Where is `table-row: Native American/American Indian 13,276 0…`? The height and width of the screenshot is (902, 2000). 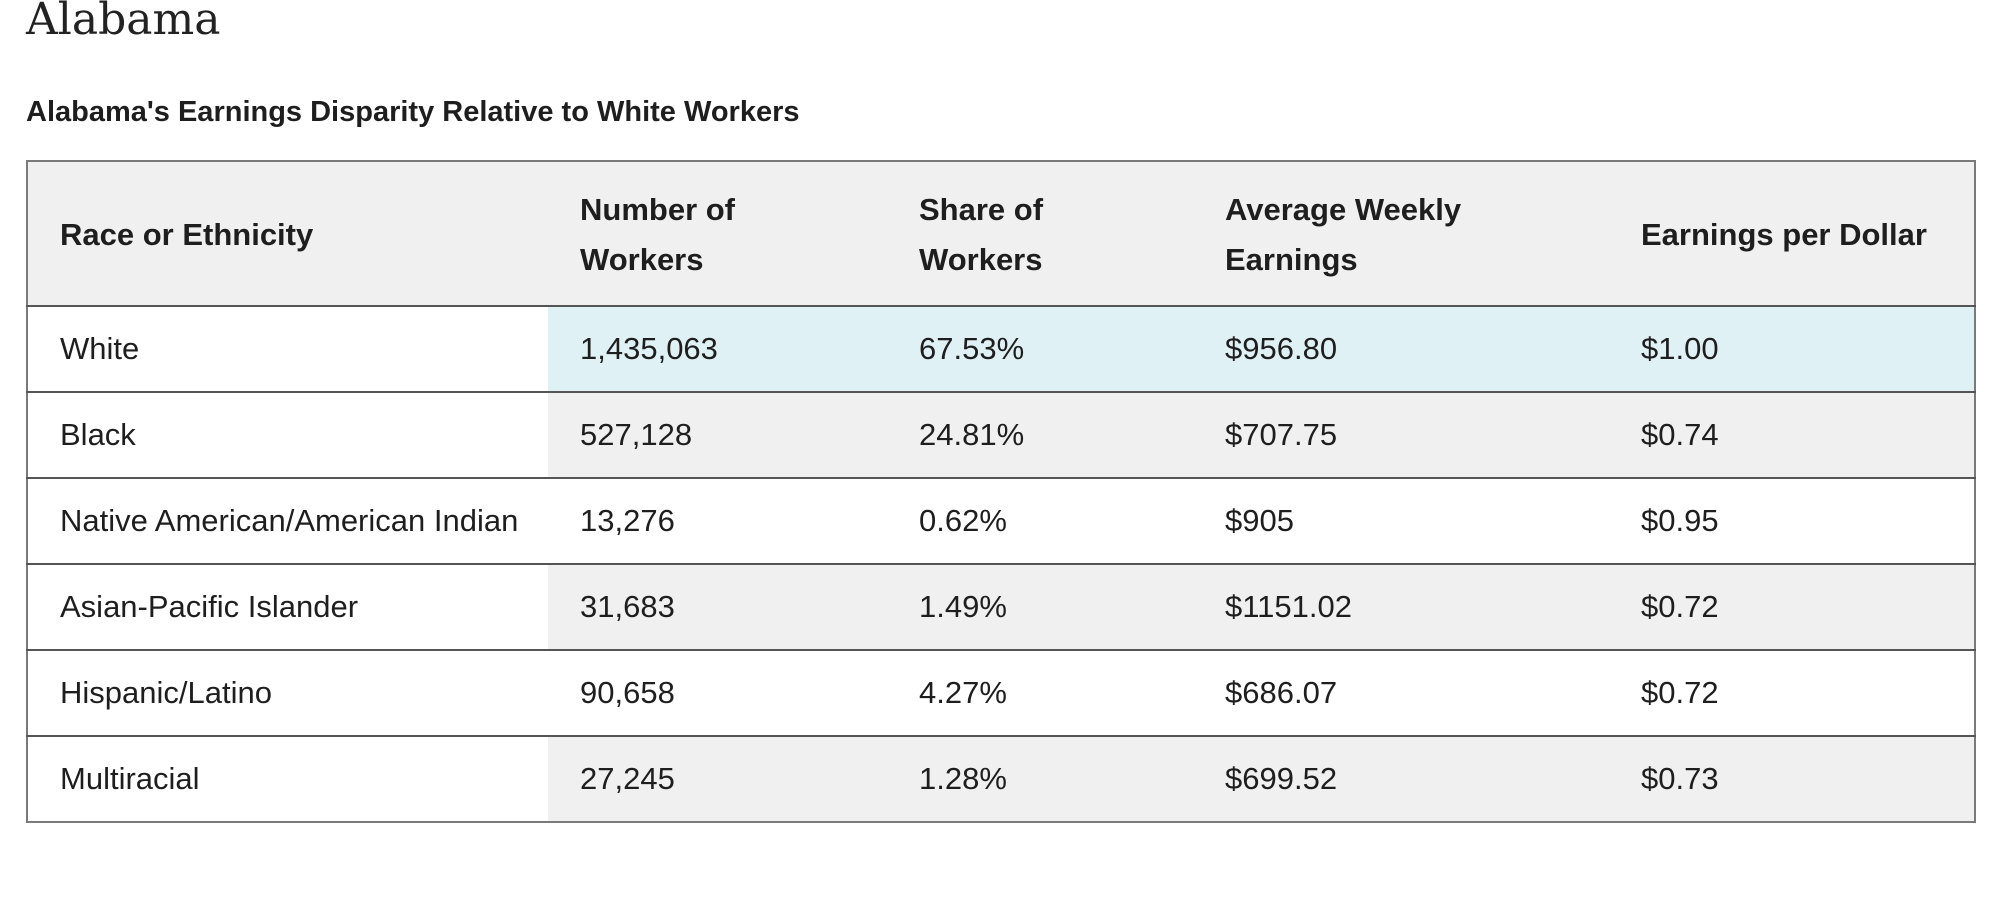 table-row: Native American/American Indian 13,276 0… is located at coordinates (1001, 521).